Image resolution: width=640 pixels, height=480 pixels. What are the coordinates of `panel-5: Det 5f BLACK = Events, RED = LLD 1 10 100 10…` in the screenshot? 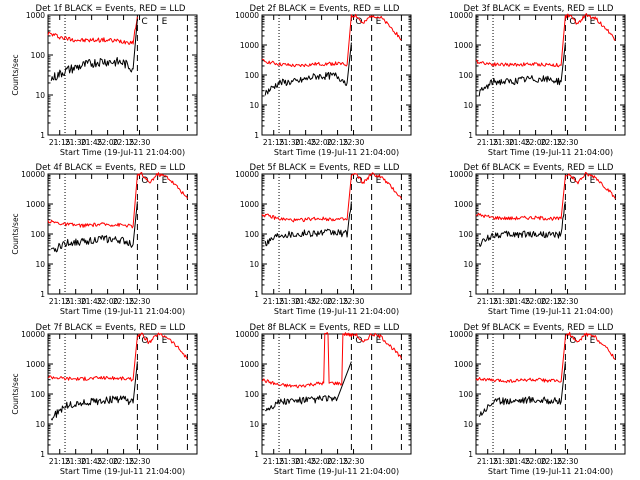 It's located at (323, 239).